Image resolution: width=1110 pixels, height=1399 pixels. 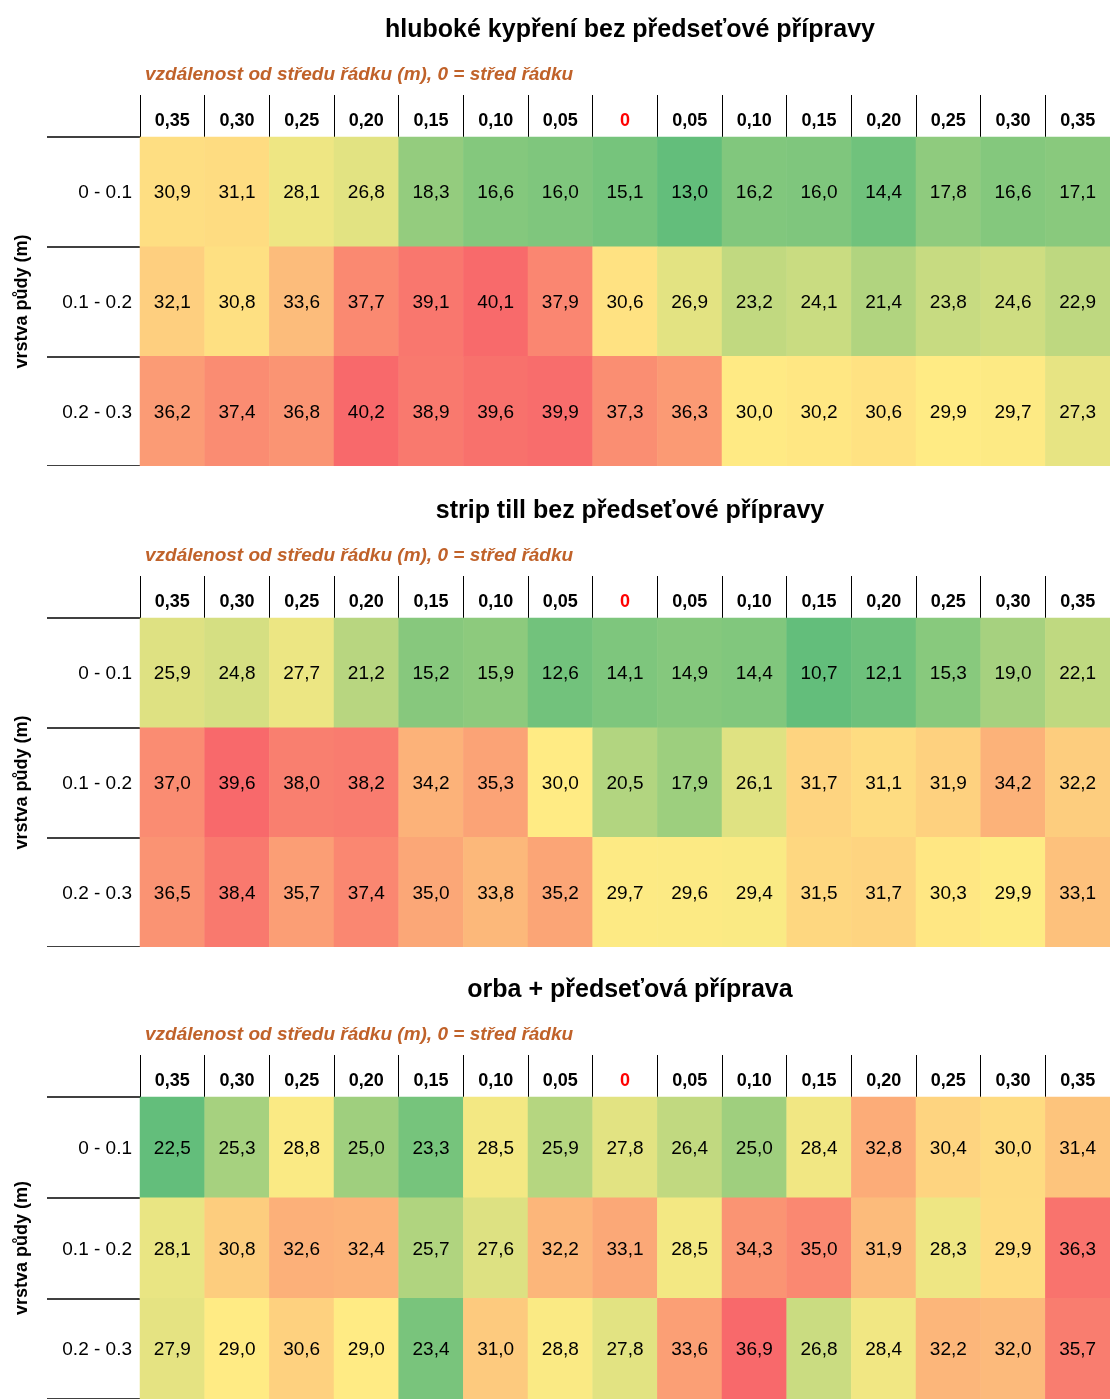 I want to click on y-tick-label: 0 - 0.1, so click(x=105, y=192).